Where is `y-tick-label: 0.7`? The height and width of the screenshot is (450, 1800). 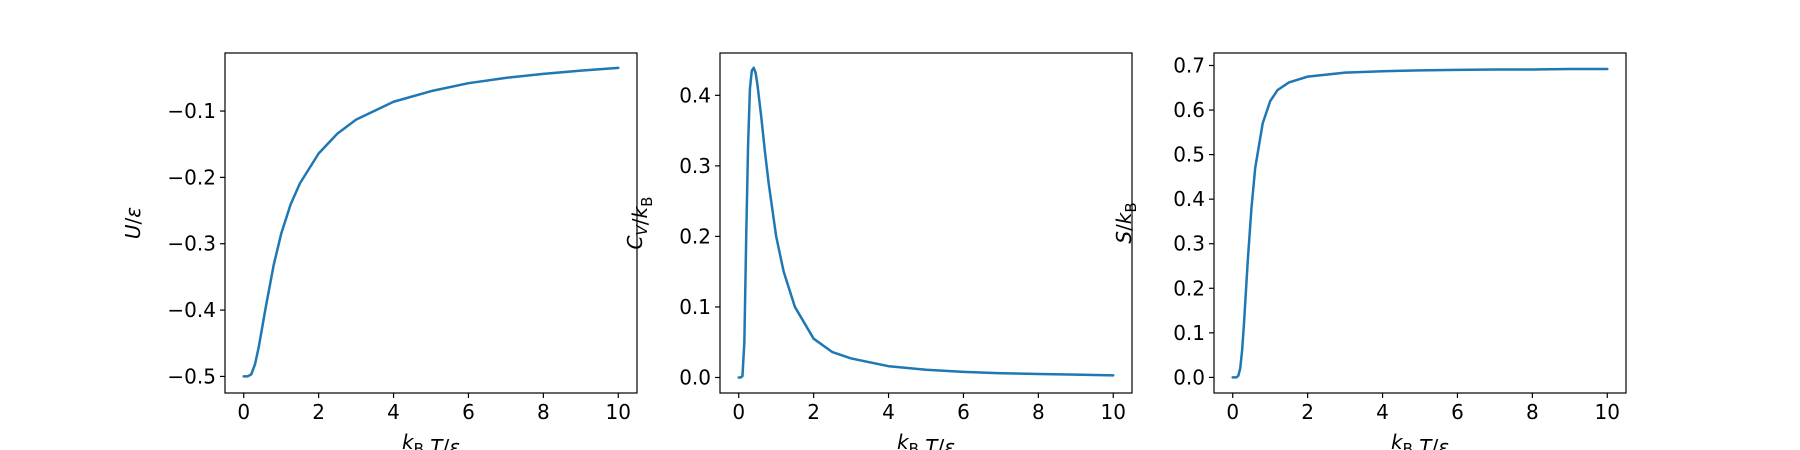
y-tick-label: 0.7 is located at coordinates (1189, 65).